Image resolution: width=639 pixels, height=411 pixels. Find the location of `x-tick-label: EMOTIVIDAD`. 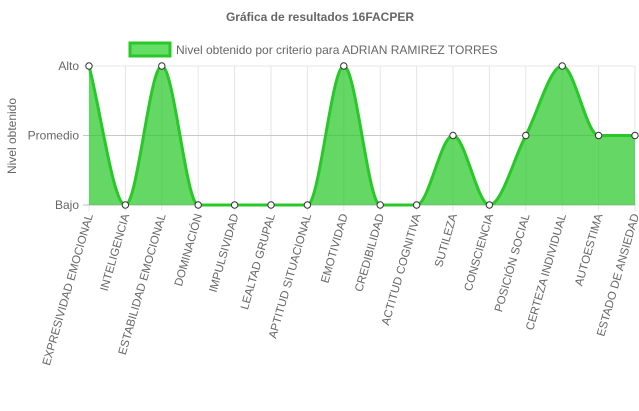

x-tick-label: EMOTIVIDAD is located at coordinates (334, 249).